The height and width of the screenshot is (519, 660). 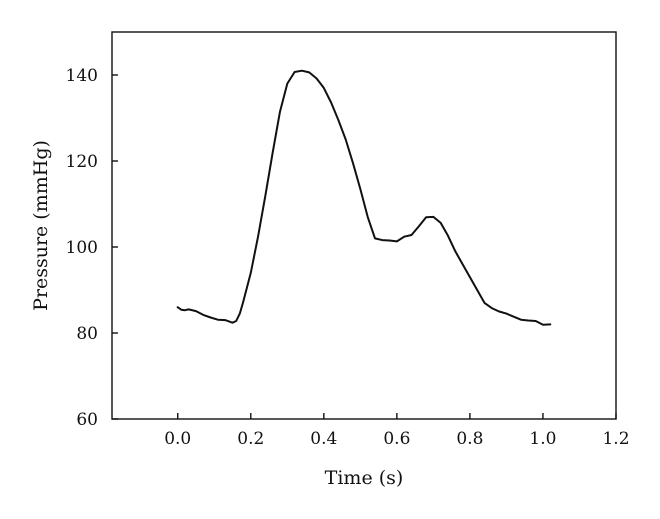 I want to click on x-tick-label: 0.8, so click(x=469, y=439).